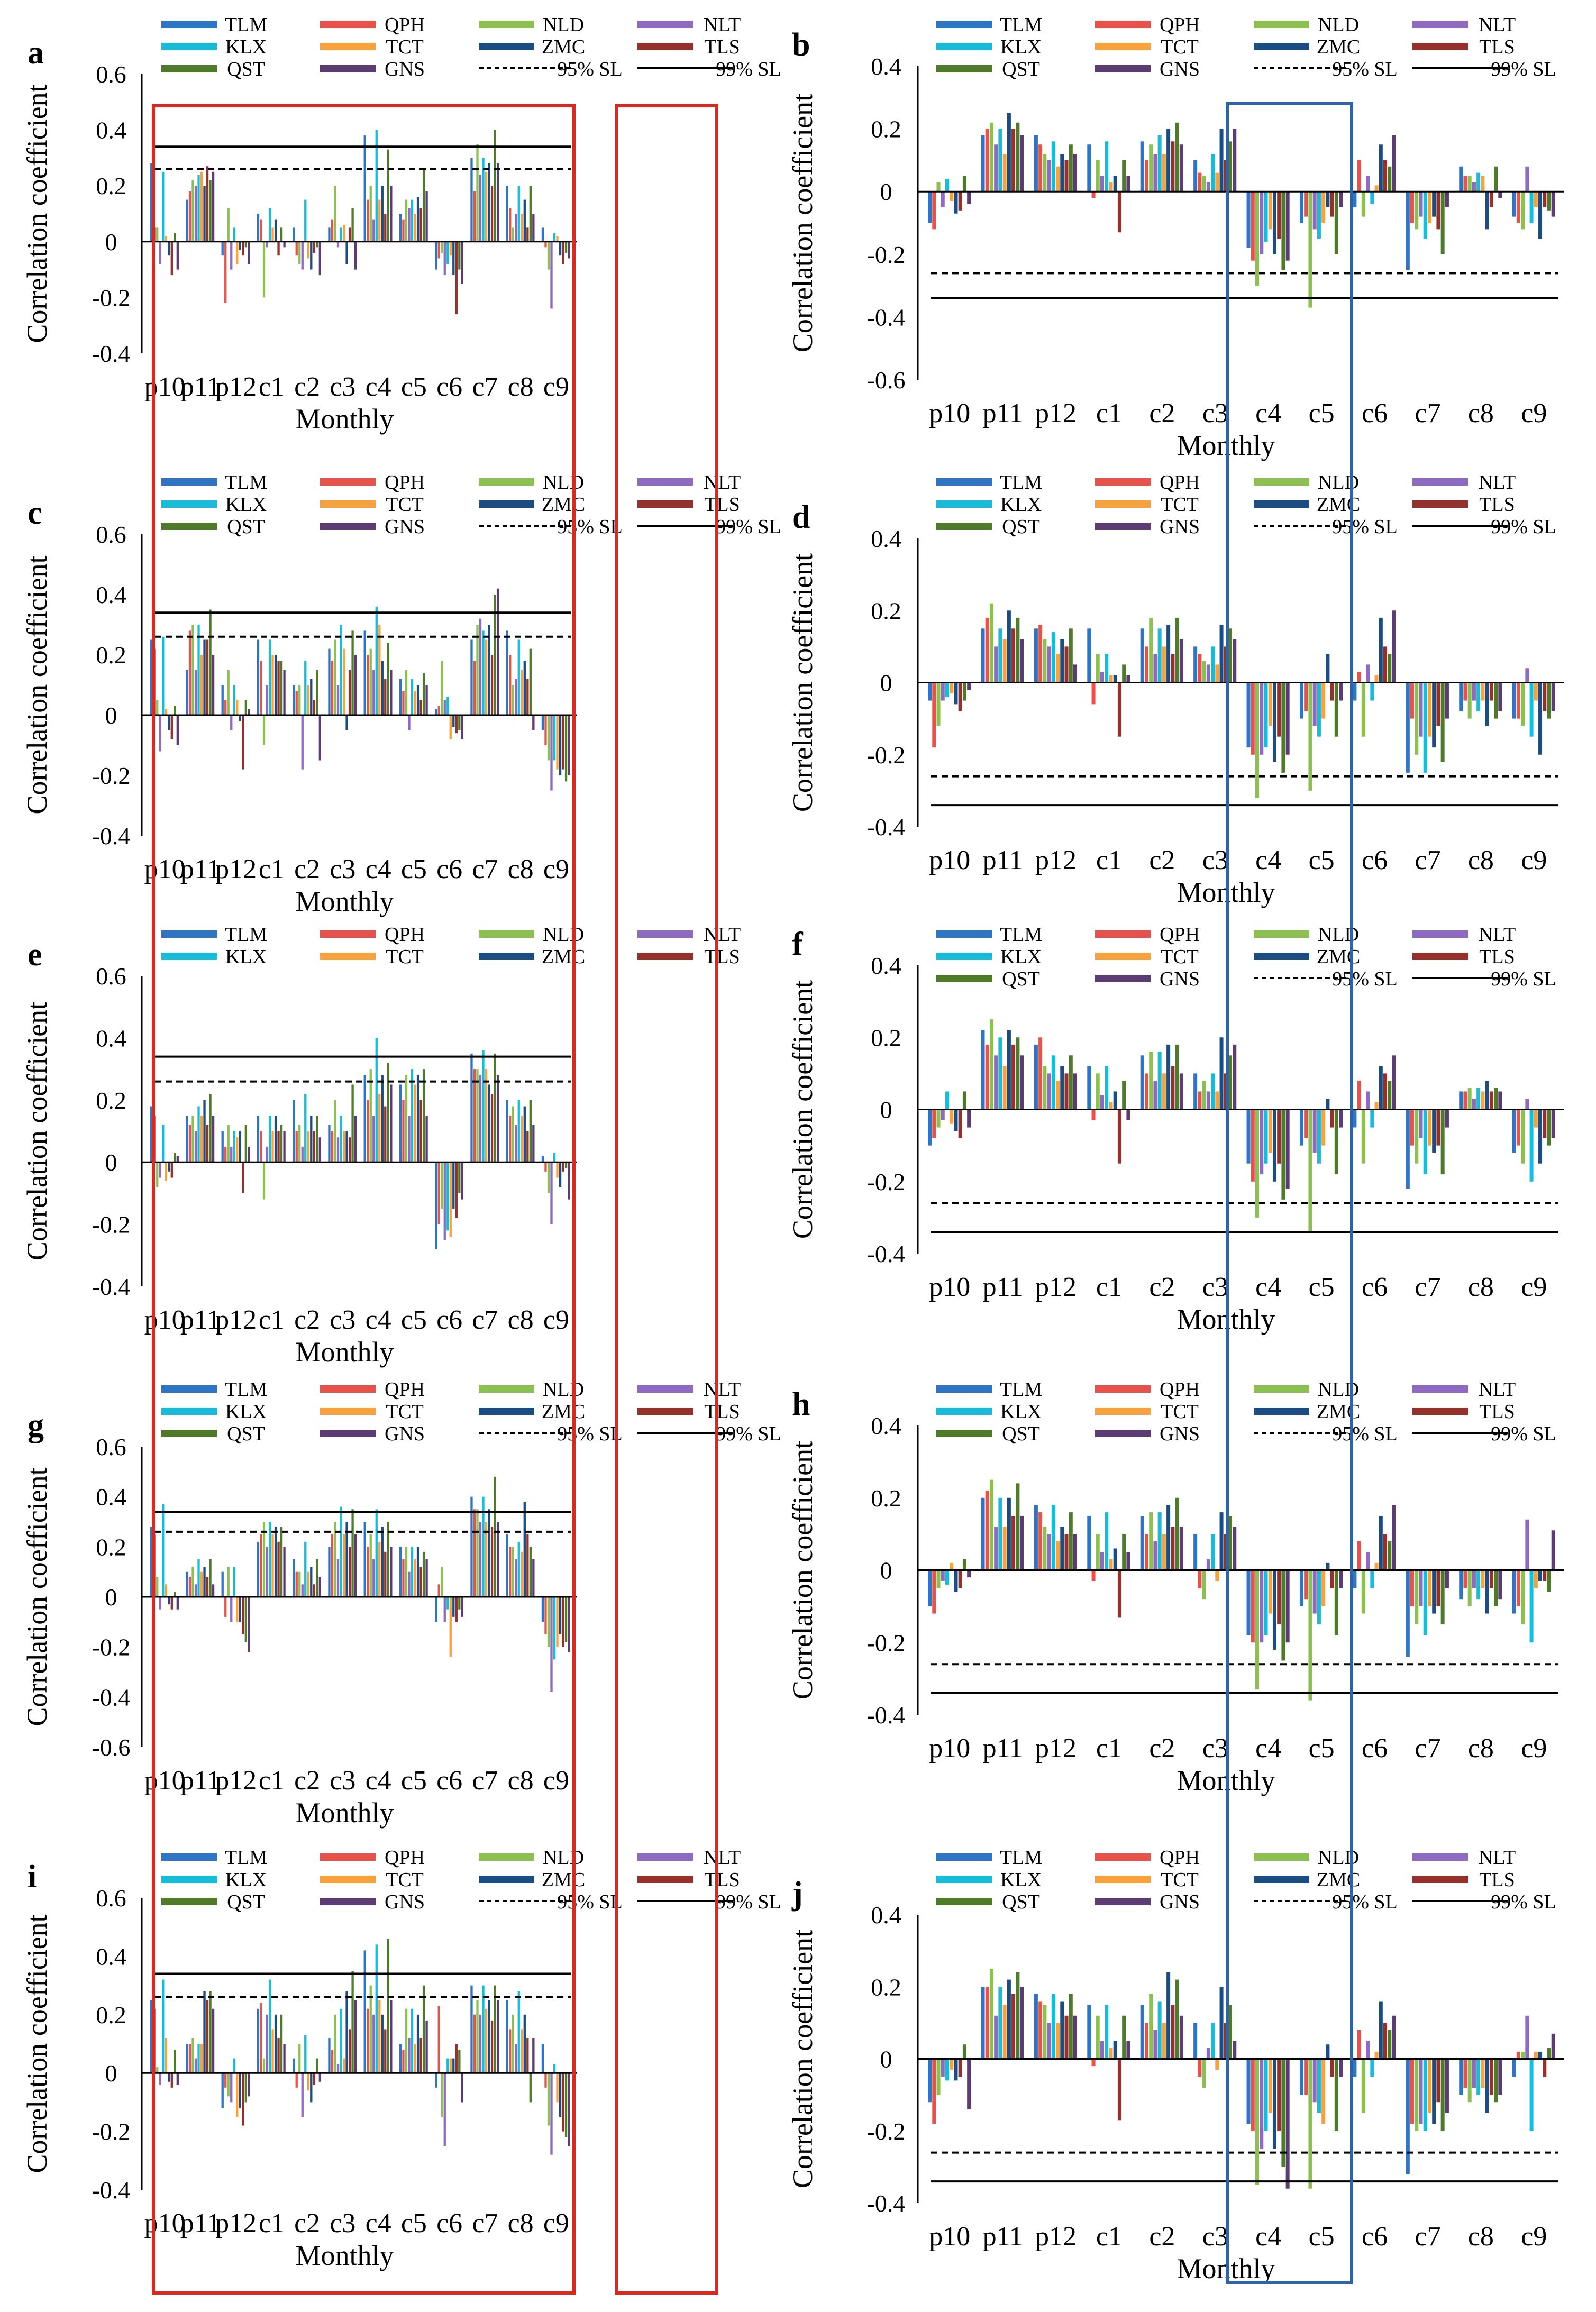 The width and height of the screenshot is (1596, 2312). What do you see at coordinates (111, 2131) in the screenshot?
I see `y-tick-label: -0.2` at bounding box center [111, 2131].